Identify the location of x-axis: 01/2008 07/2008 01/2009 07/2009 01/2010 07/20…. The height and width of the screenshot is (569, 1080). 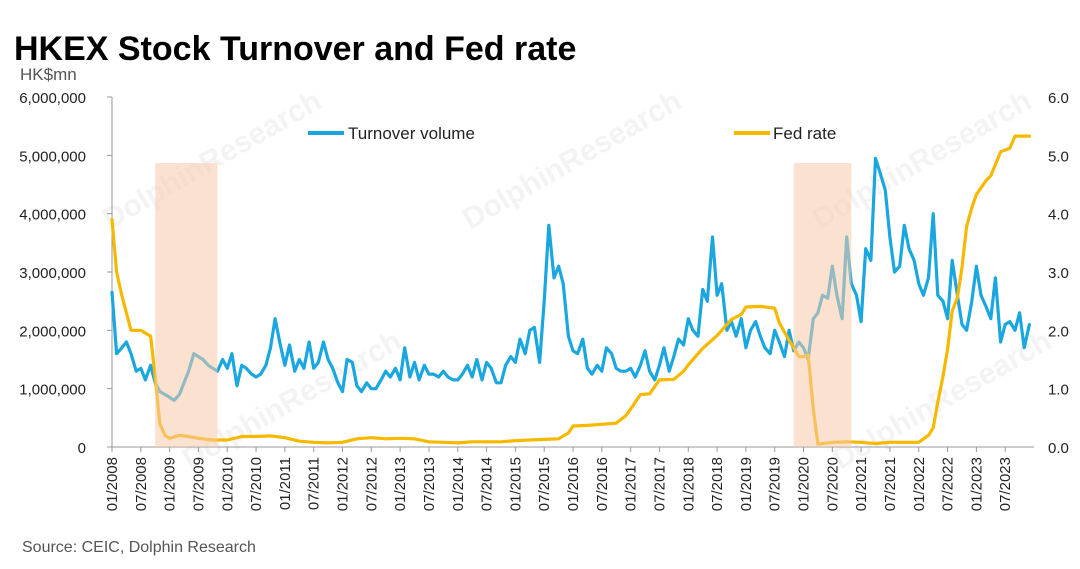
(569, 478).